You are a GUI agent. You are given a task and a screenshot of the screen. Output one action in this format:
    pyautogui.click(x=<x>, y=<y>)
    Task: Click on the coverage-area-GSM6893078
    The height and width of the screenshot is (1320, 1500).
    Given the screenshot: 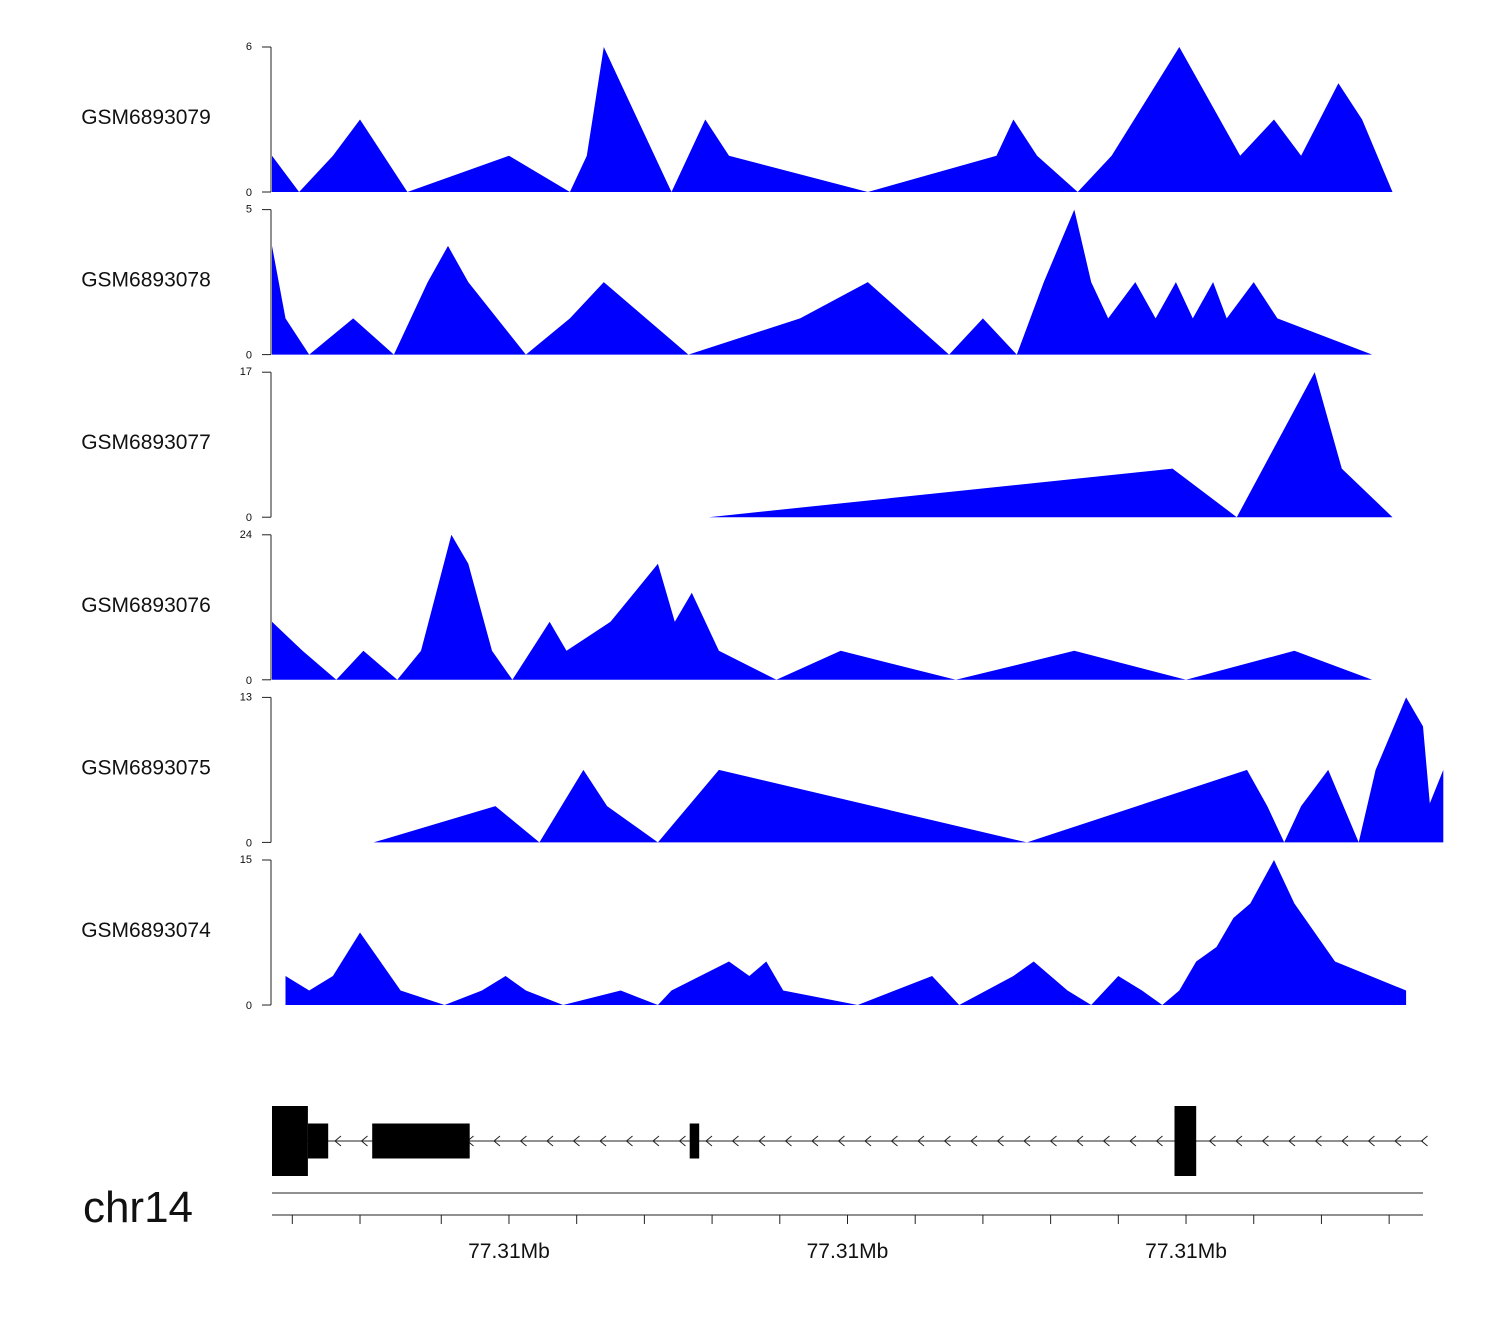 What is the action you would take?
    pyautogui.click(x=822, y=282)
    